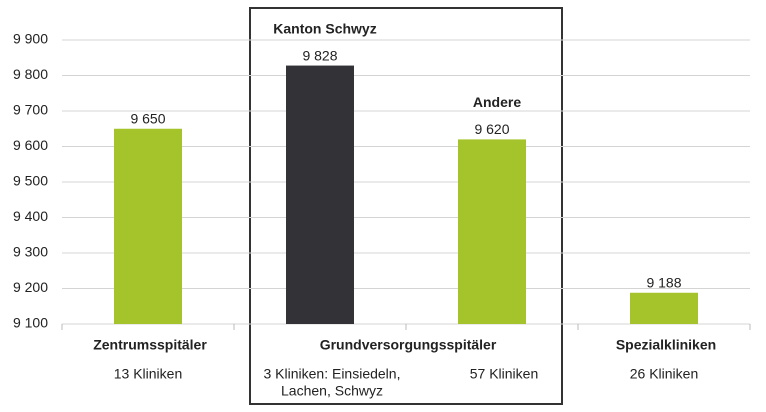  I want to click on value-label: 9 650, so click(147, 118).